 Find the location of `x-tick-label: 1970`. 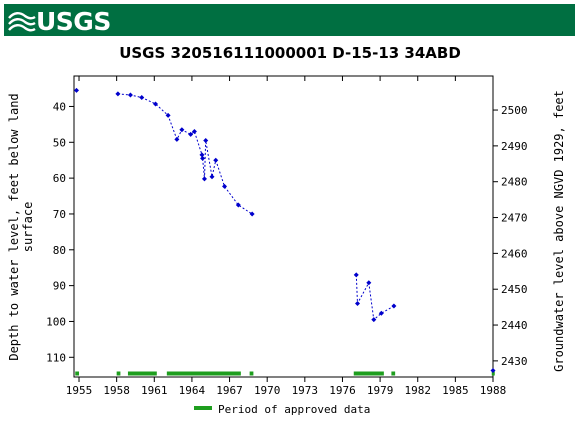

x-tick-label: 1970 is located at coordinates (267, 390).